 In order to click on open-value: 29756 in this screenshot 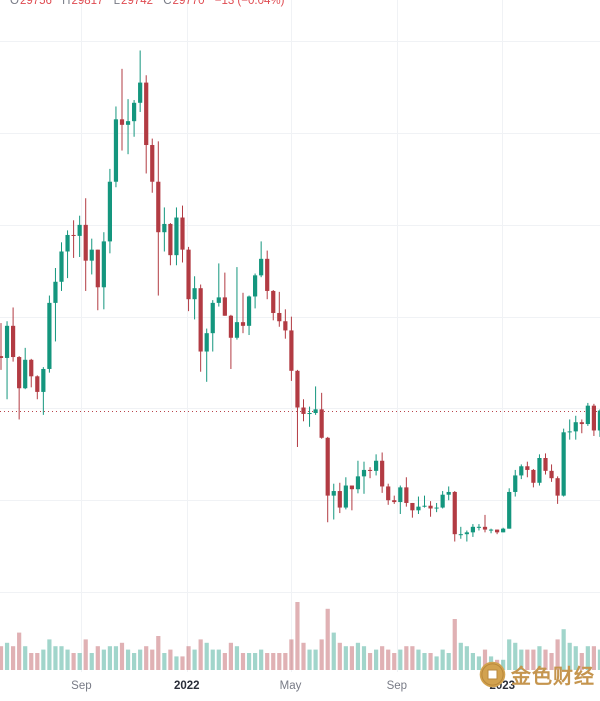, I will do `click(35, 3)`.